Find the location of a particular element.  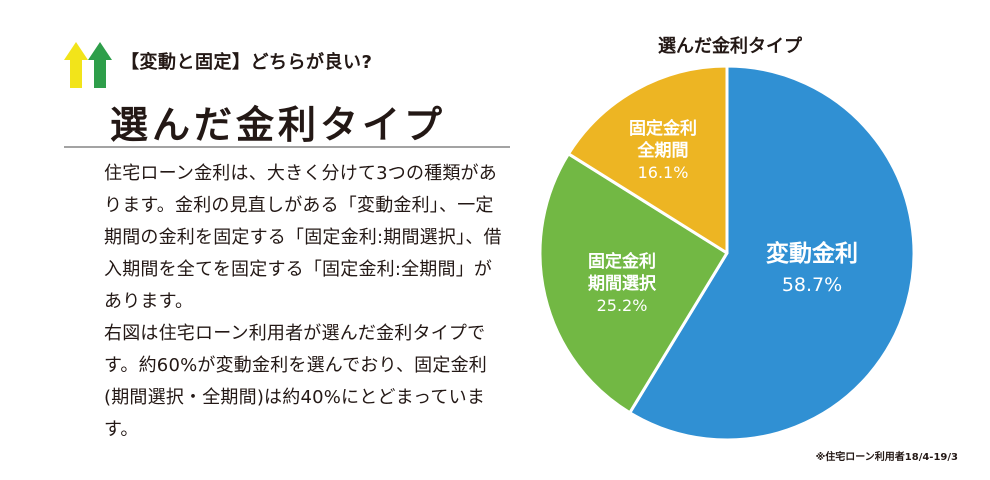

green-arrow-shape is located at coordinates (100, 65).